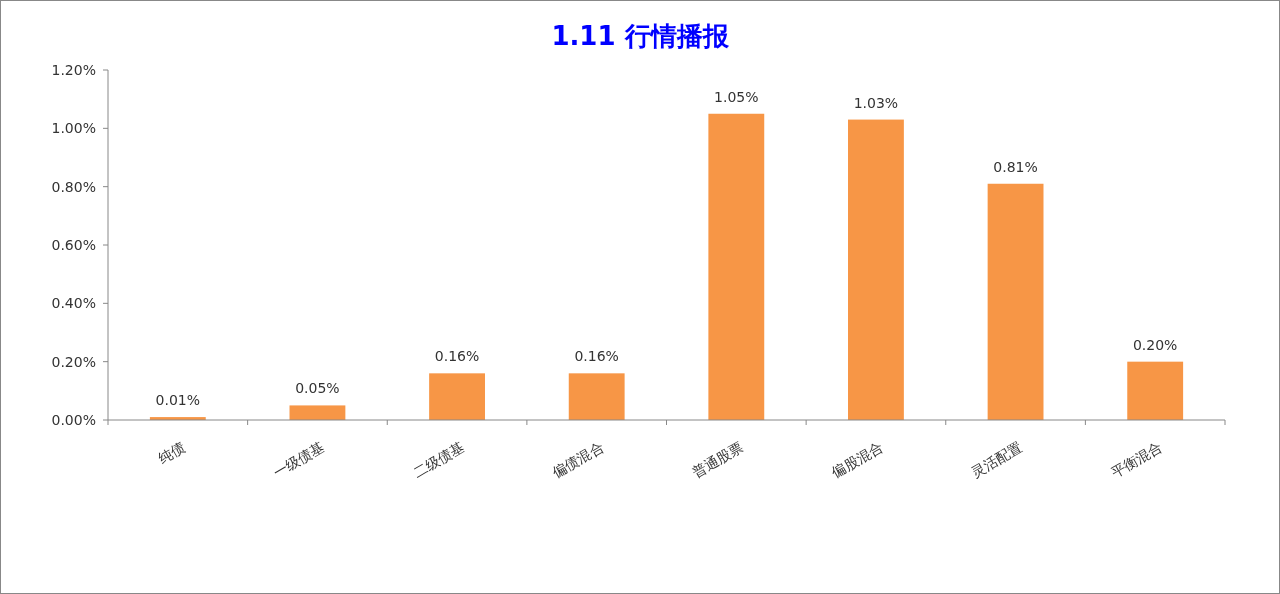  I want to click on data-label: 0.81%, so click(1015, 166).